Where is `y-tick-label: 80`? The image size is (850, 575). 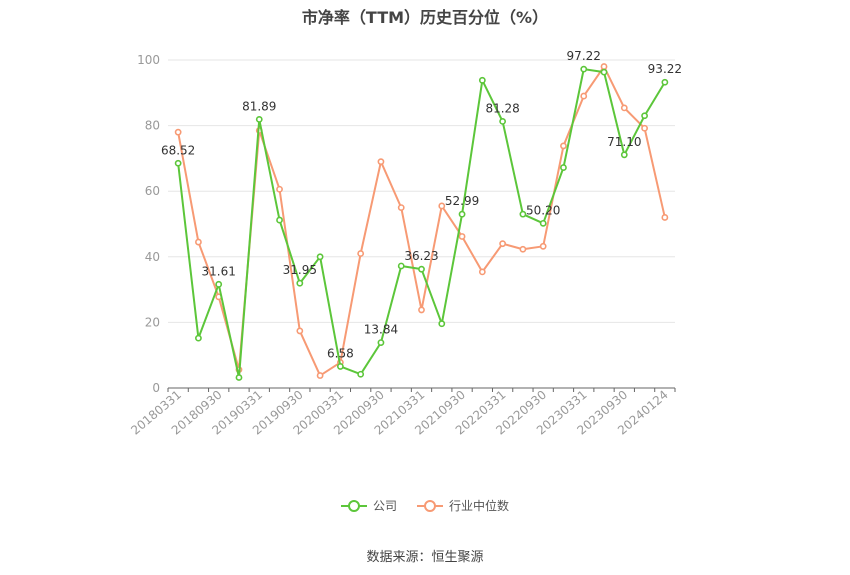
y-tick-label: 80 is located at coordinates (152, 126).